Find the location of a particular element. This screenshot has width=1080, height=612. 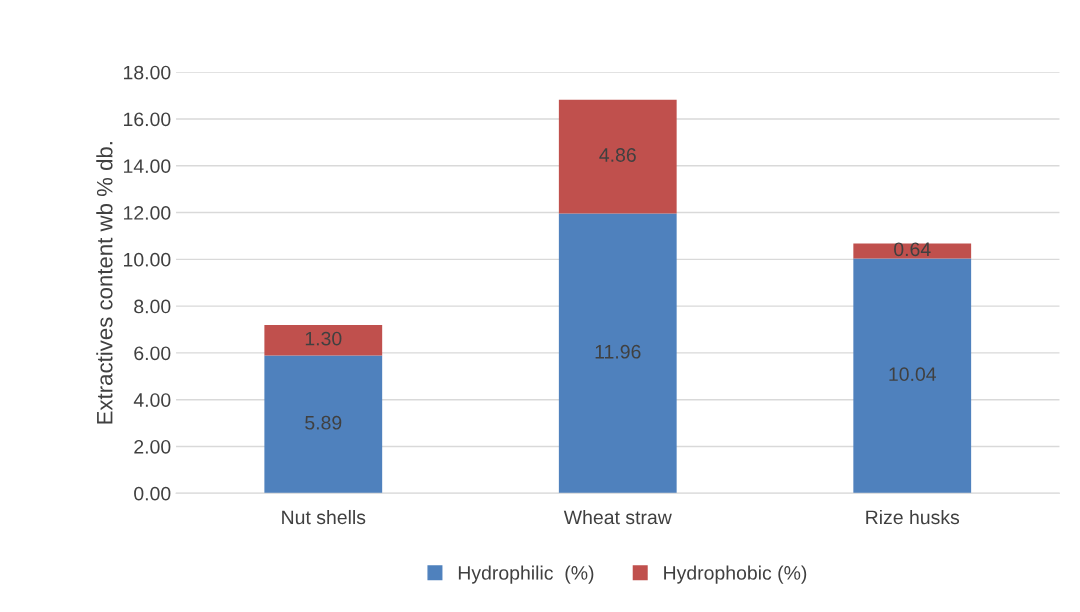

y-tick-label: 8.00 is located at coordinates (152, 306).